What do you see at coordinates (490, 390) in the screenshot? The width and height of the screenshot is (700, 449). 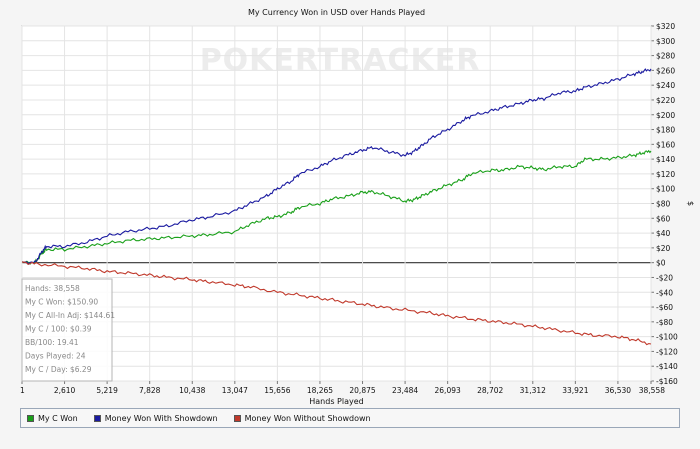 I see `x-tick-label: 28,702` at bounding box center [490, 390].